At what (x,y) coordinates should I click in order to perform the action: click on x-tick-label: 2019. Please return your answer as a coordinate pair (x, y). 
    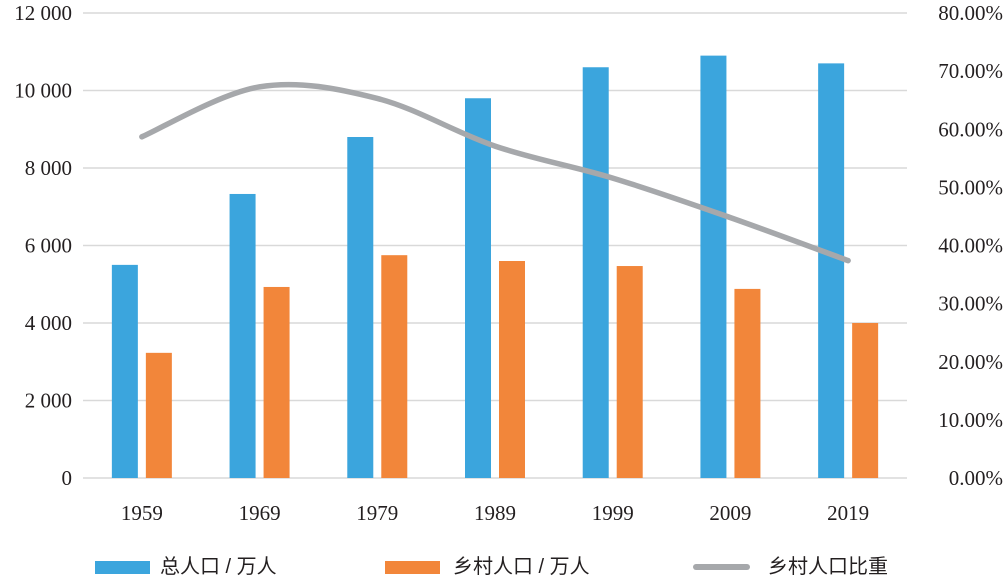
    Looking at the image, I should click on (848, 513).